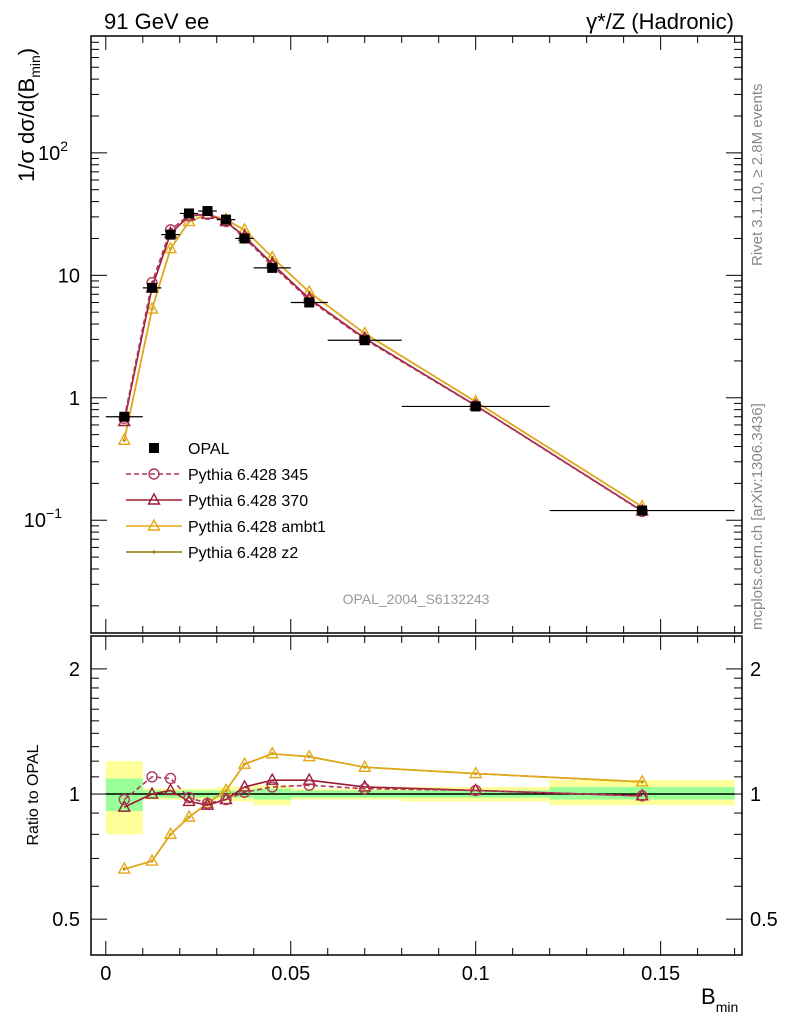 The width and height of the screenshot is (786, 1024). Describe the element at coordinates (53, 151) in the screenshot. I see `y-tick-label: 10²` at that location.